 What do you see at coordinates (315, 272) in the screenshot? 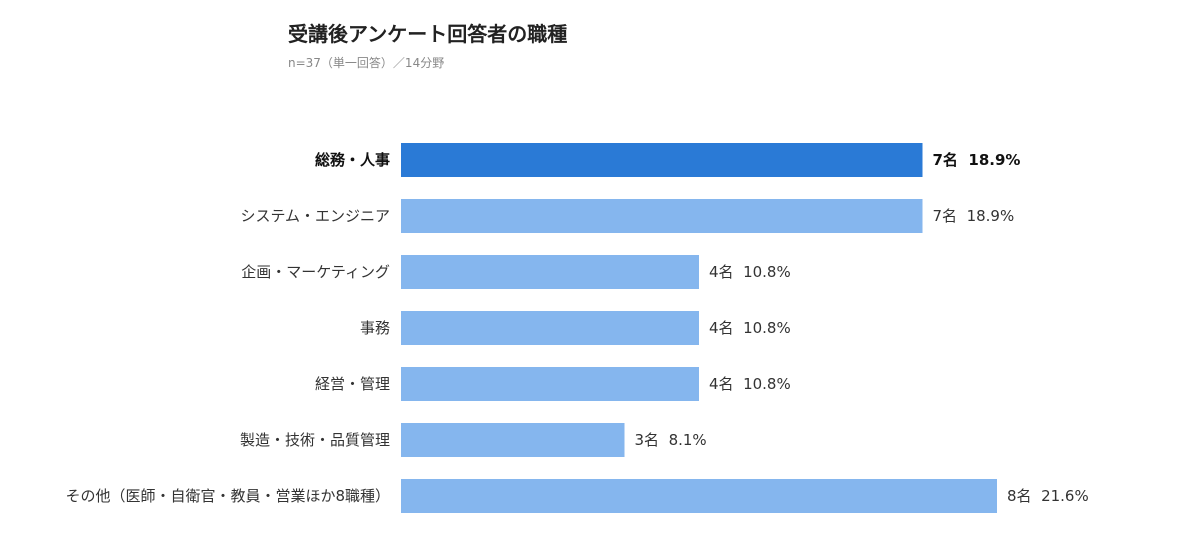
I see `category-label: 企画・マーケティング` at bounding box center [315, 272].